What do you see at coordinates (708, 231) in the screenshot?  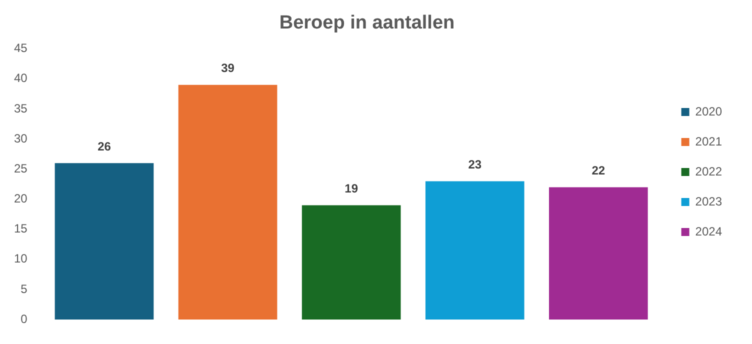 I see `legend-label: 2024` at bounding box center [708, 231].